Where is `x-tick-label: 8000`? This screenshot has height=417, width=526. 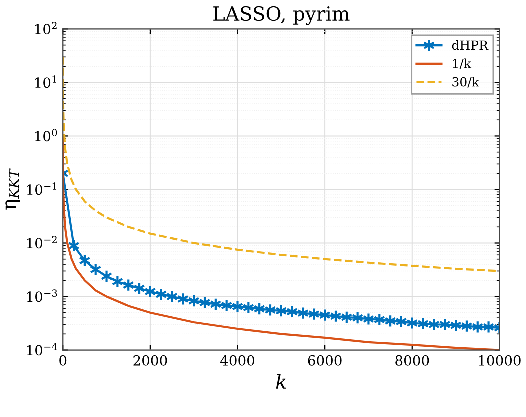 x-tick-label: 8000 is located at coordinates (413, 360).